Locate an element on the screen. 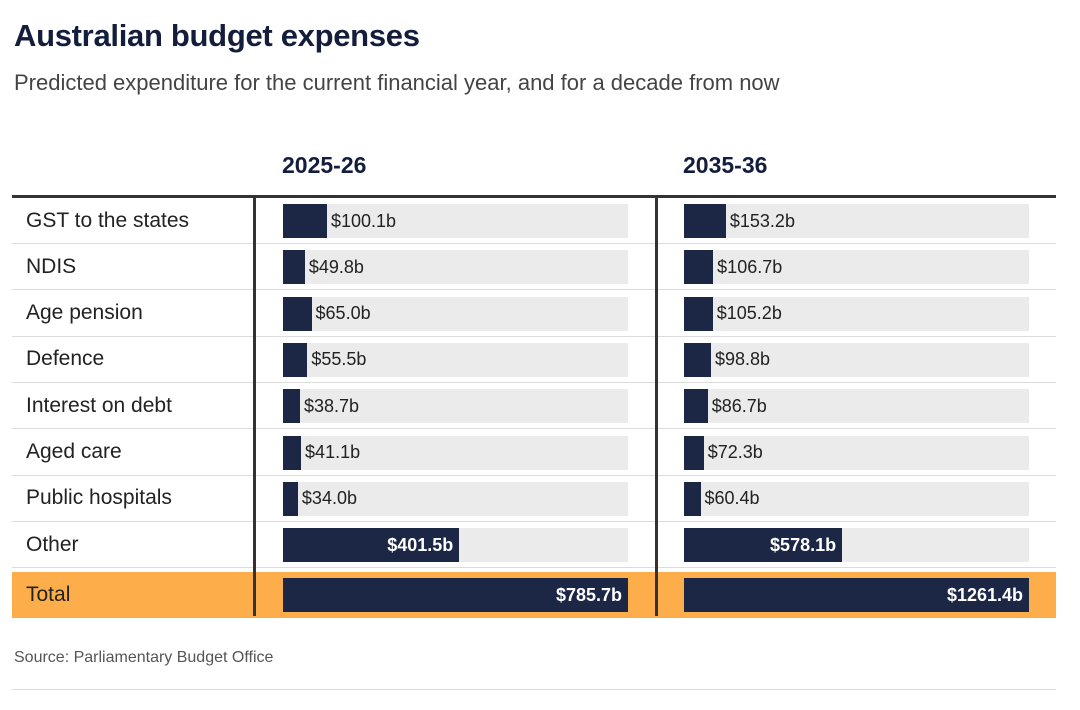 The image size is (1080, 710). data-label: $100.1b is located at coordinates (363, 220).